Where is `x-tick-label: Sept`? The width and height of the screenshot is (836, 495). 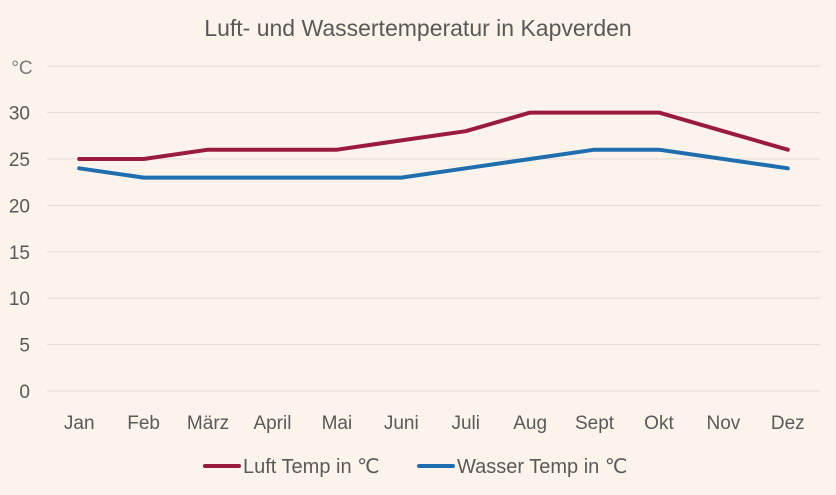 x-tick-label: Sept is located at coordinates (595, 423).